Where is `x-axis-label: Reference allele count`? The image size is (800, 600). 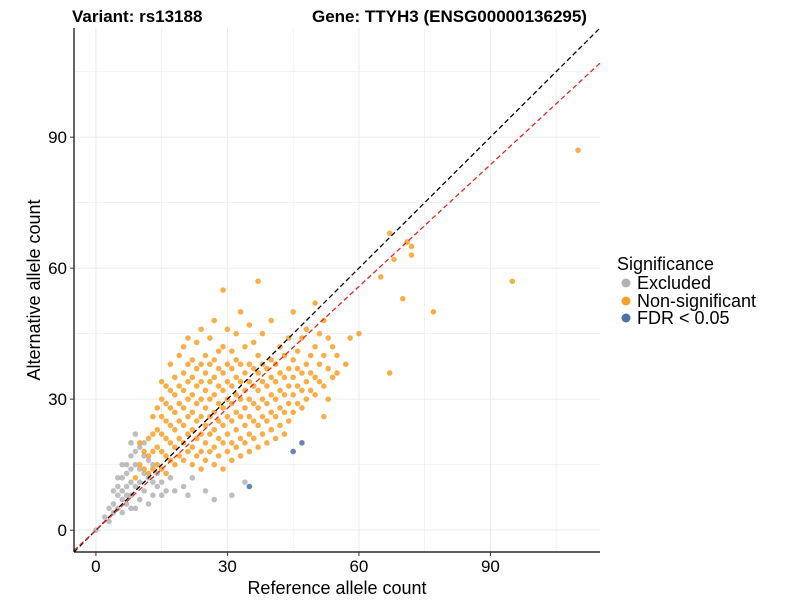
x-axis-label: Reference allele count is located at coordinates (336, 588).